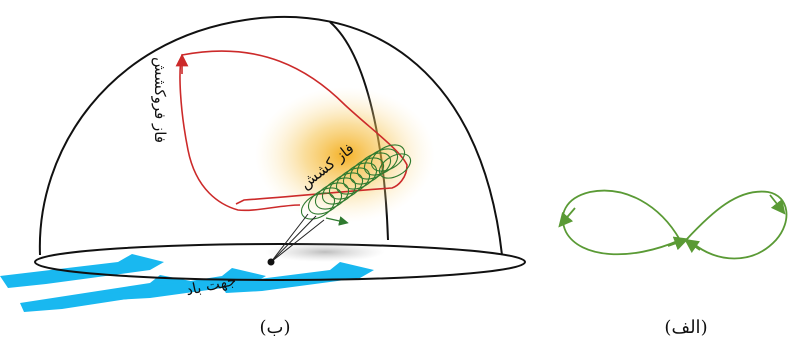 The height and width of the screenshot is (345, 794). Describe the element at coordinates (567, 217) in the screenshot. I see `figure-eight-arrow-left` at that location.